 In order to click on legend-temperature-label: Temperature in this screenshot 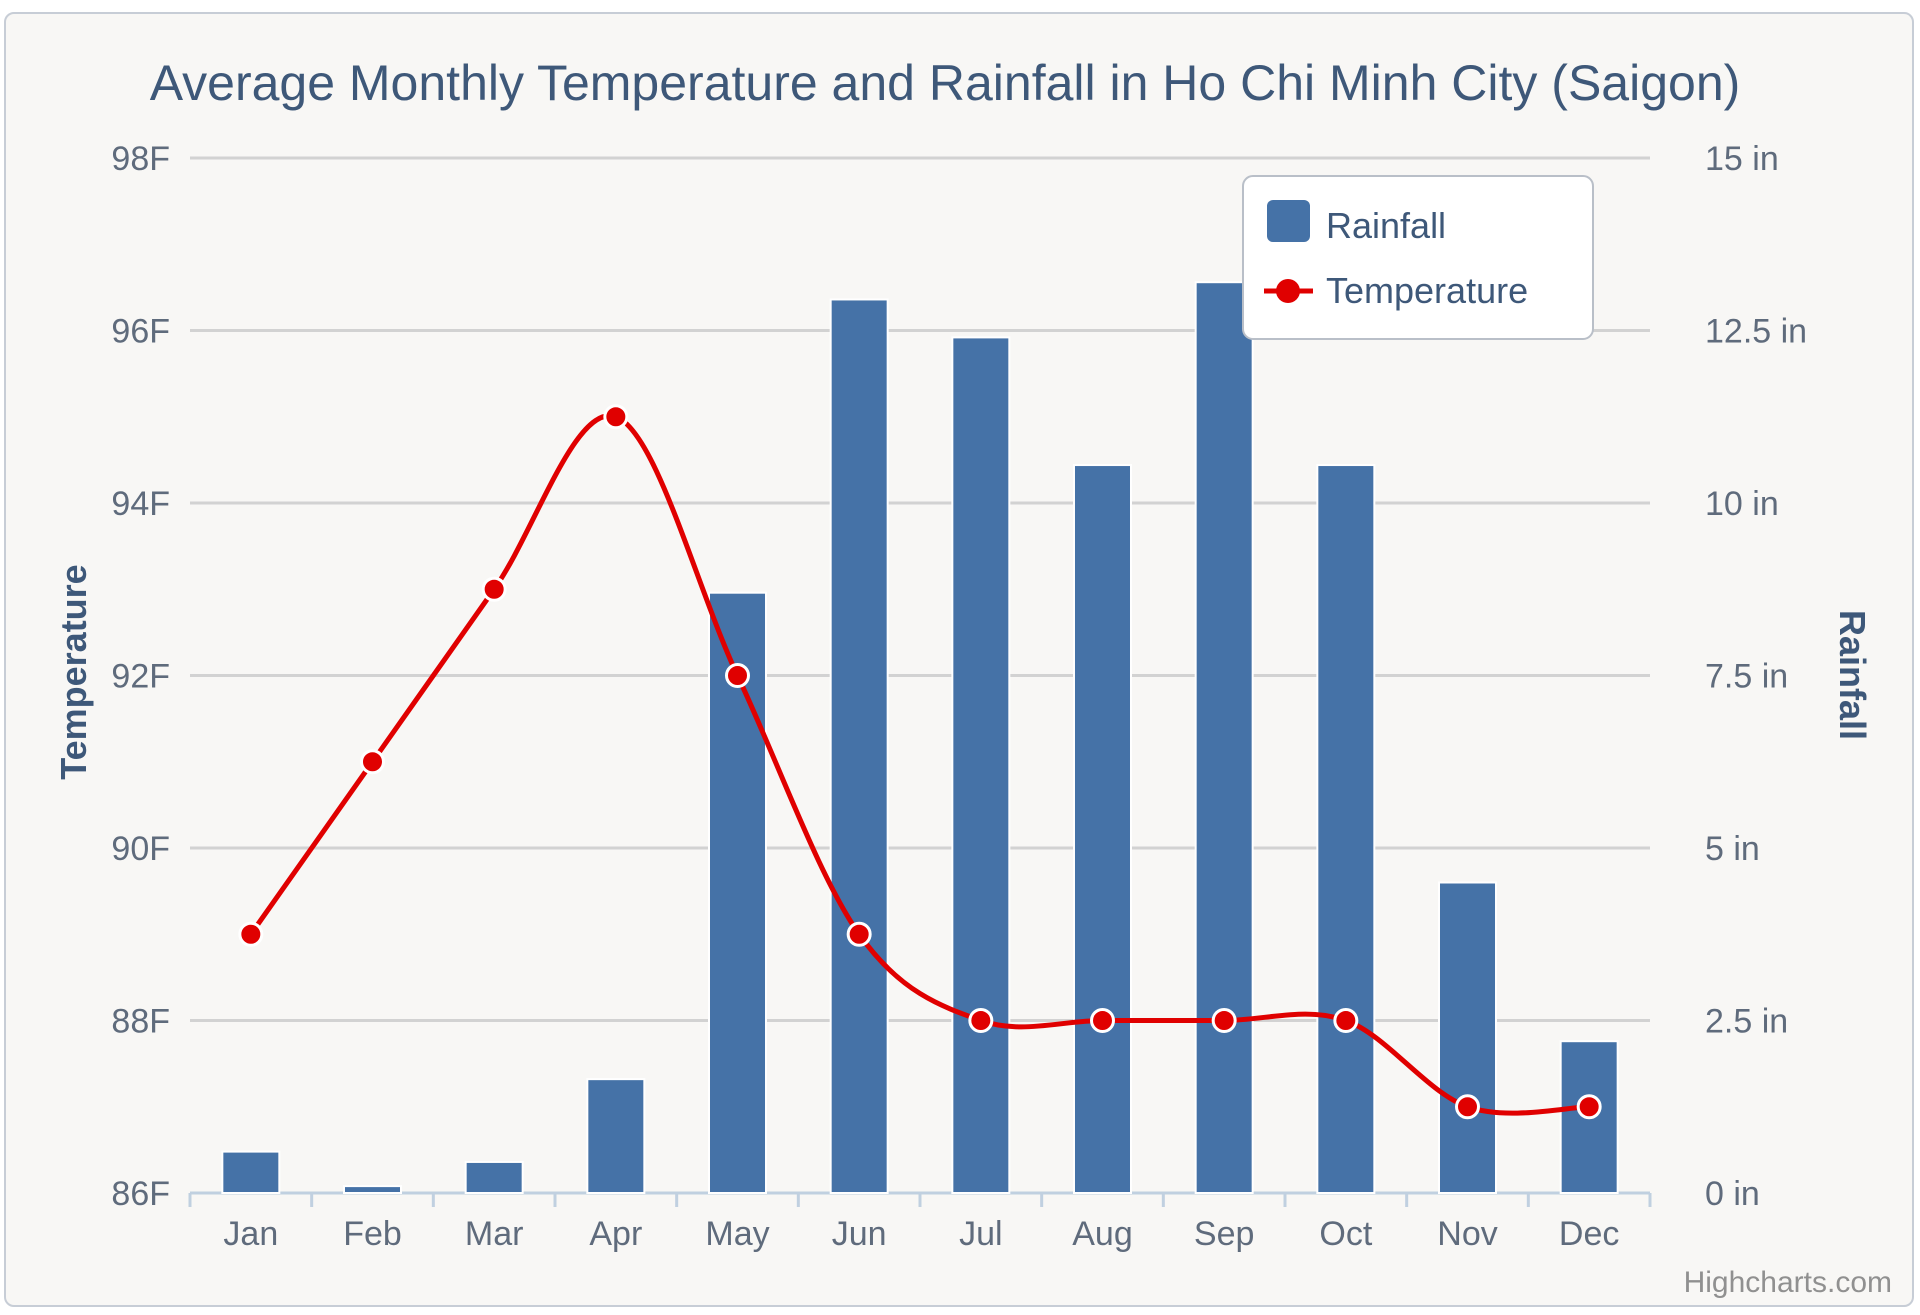, I will do `click(1427, 290)`.